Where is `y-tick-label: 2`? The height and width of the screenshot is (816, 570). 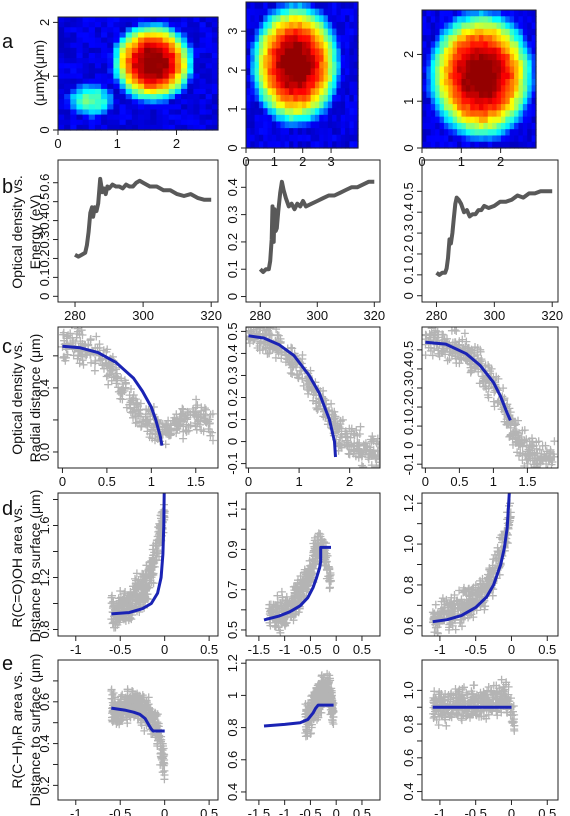
y-tick-label: 2 is located at coordinates (44, 22).